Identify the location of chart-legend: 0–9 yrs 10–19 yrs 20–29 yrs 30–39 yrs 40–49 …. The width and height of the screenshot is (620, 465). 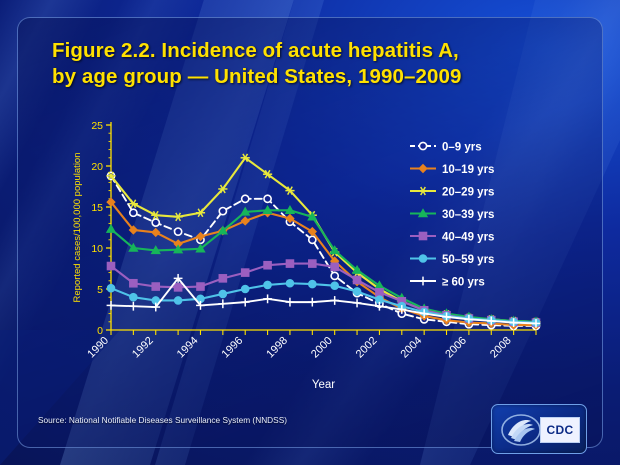
(452, 215).